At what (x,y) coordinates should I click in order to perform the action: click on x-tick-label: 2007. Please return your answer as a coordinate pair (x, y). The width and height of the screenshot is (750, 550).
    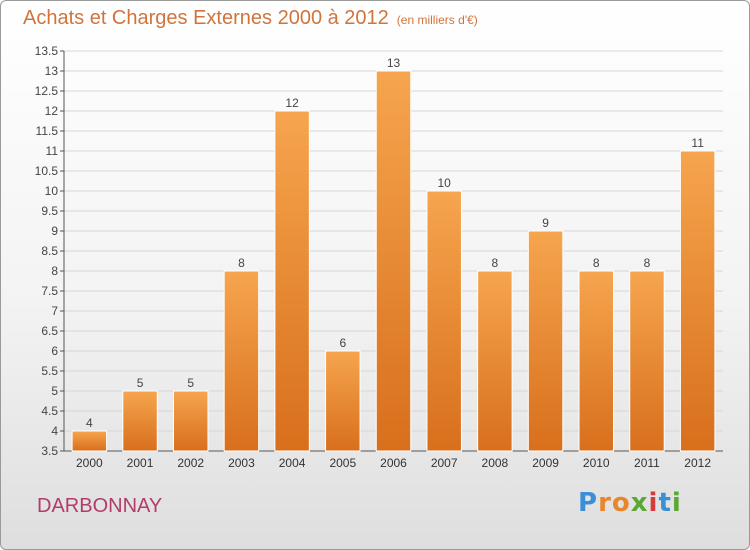
    Looking at the image, I should click on (444, 463).